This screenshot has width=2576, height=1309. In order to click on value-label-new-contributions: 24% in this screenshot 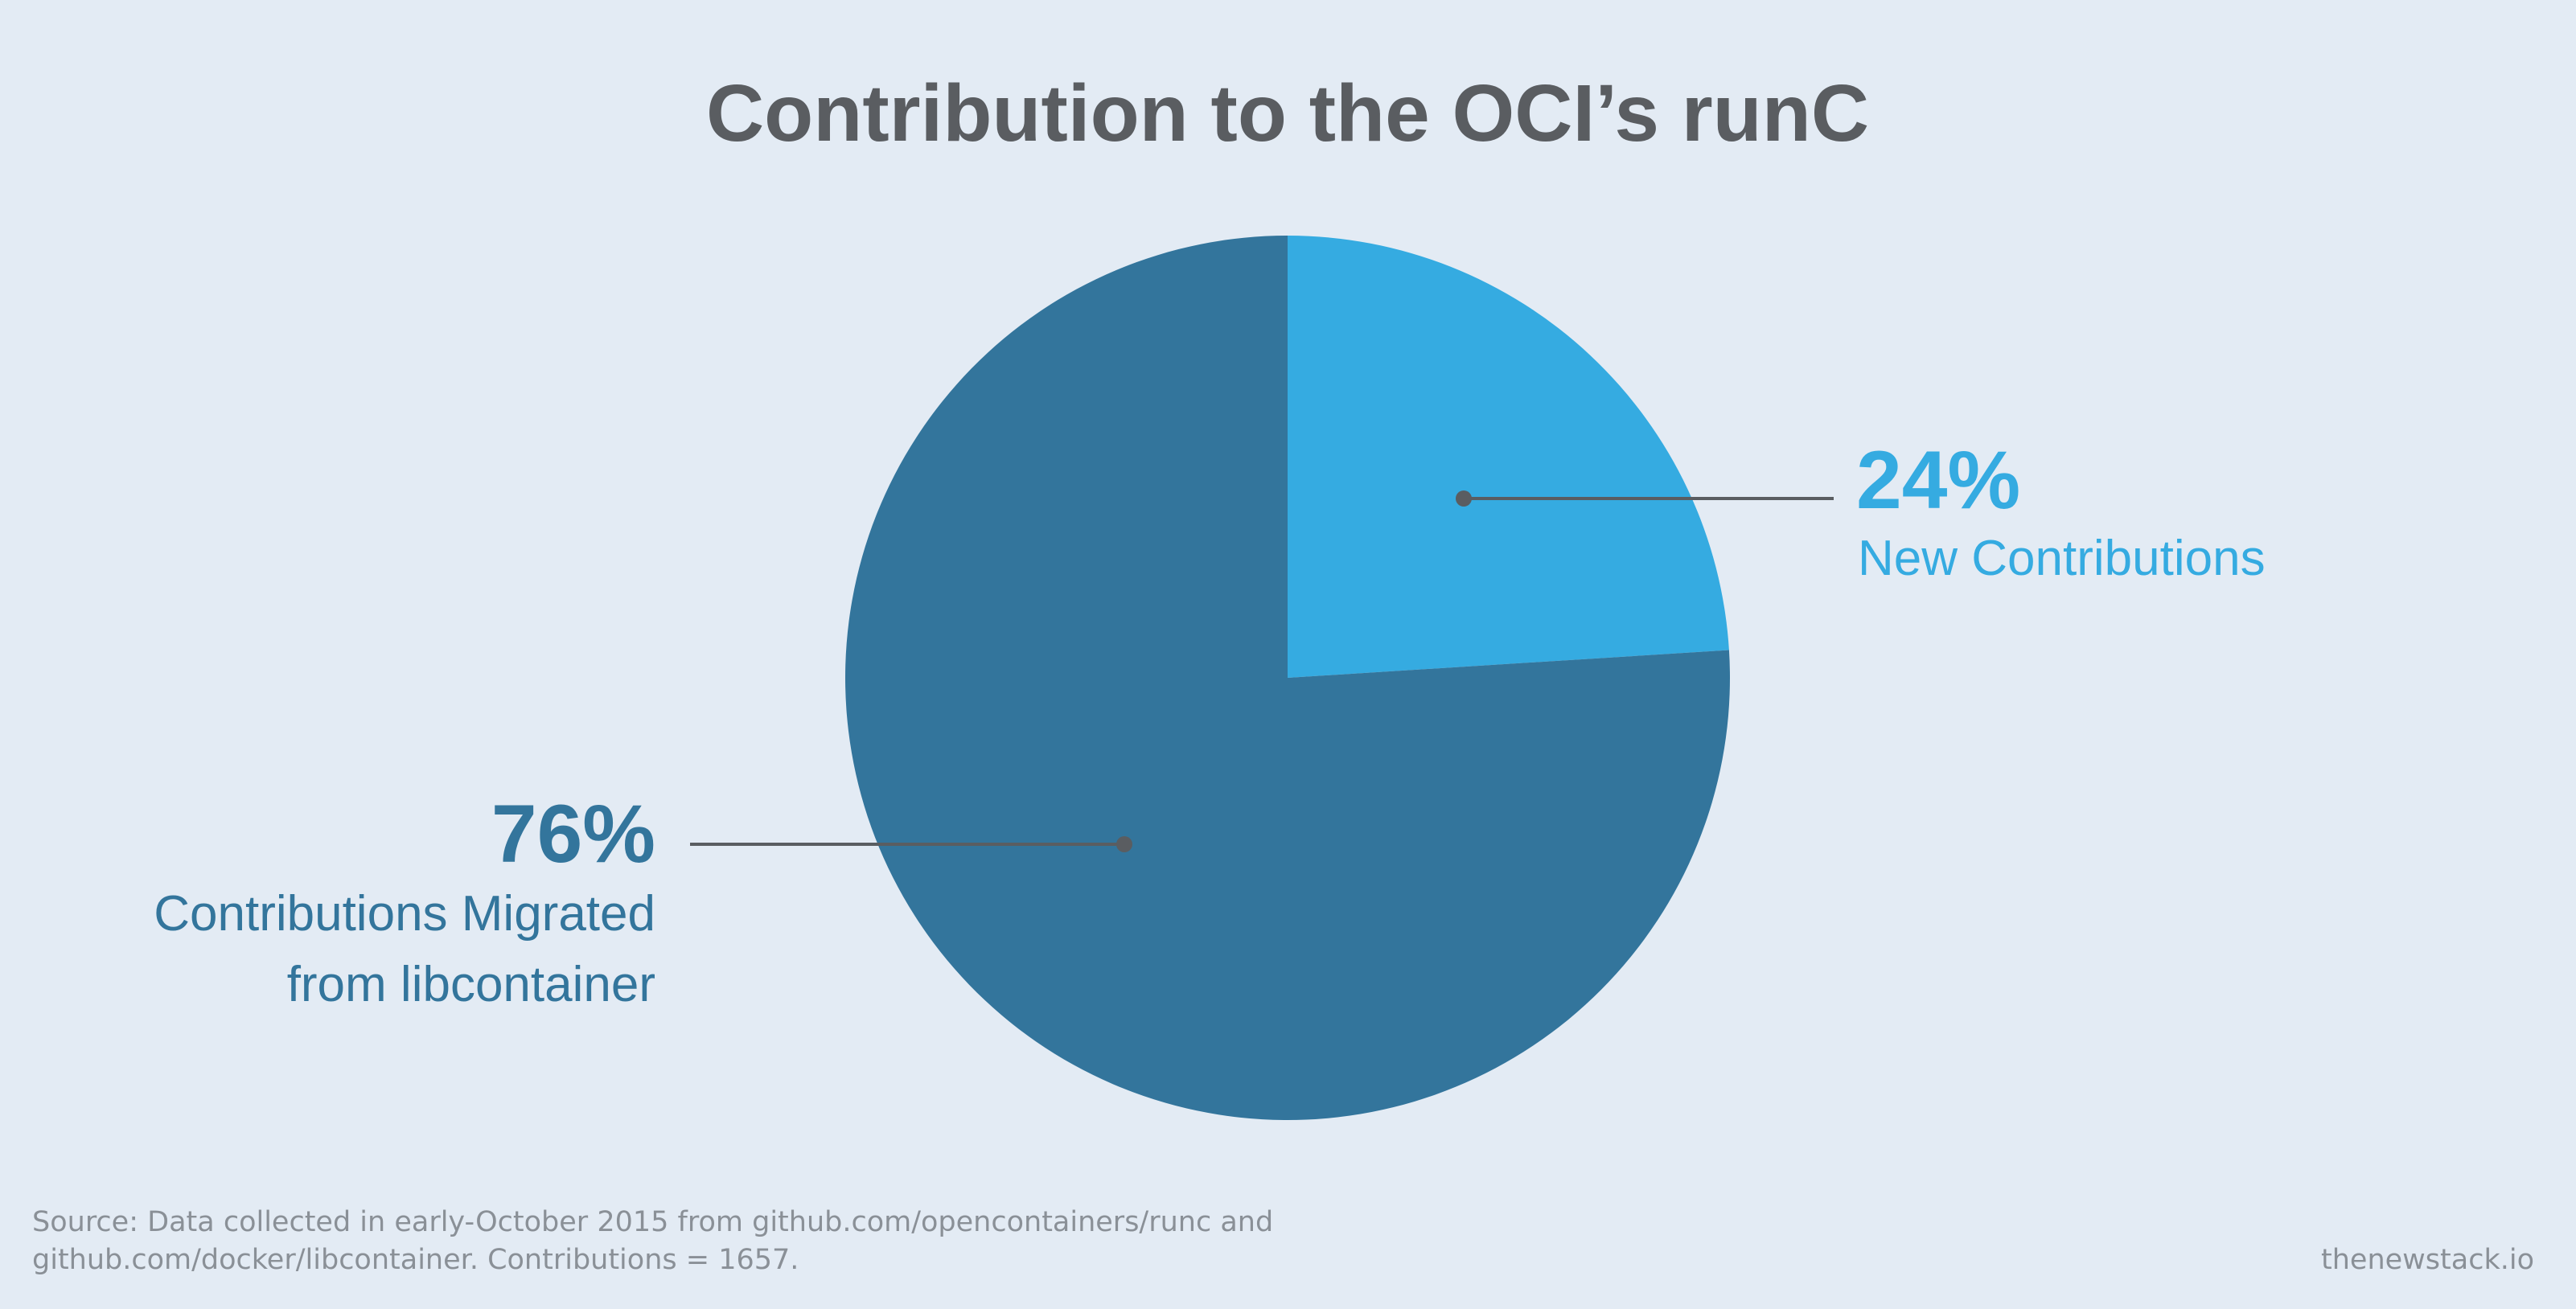, I will do `click(1938, 480)`.